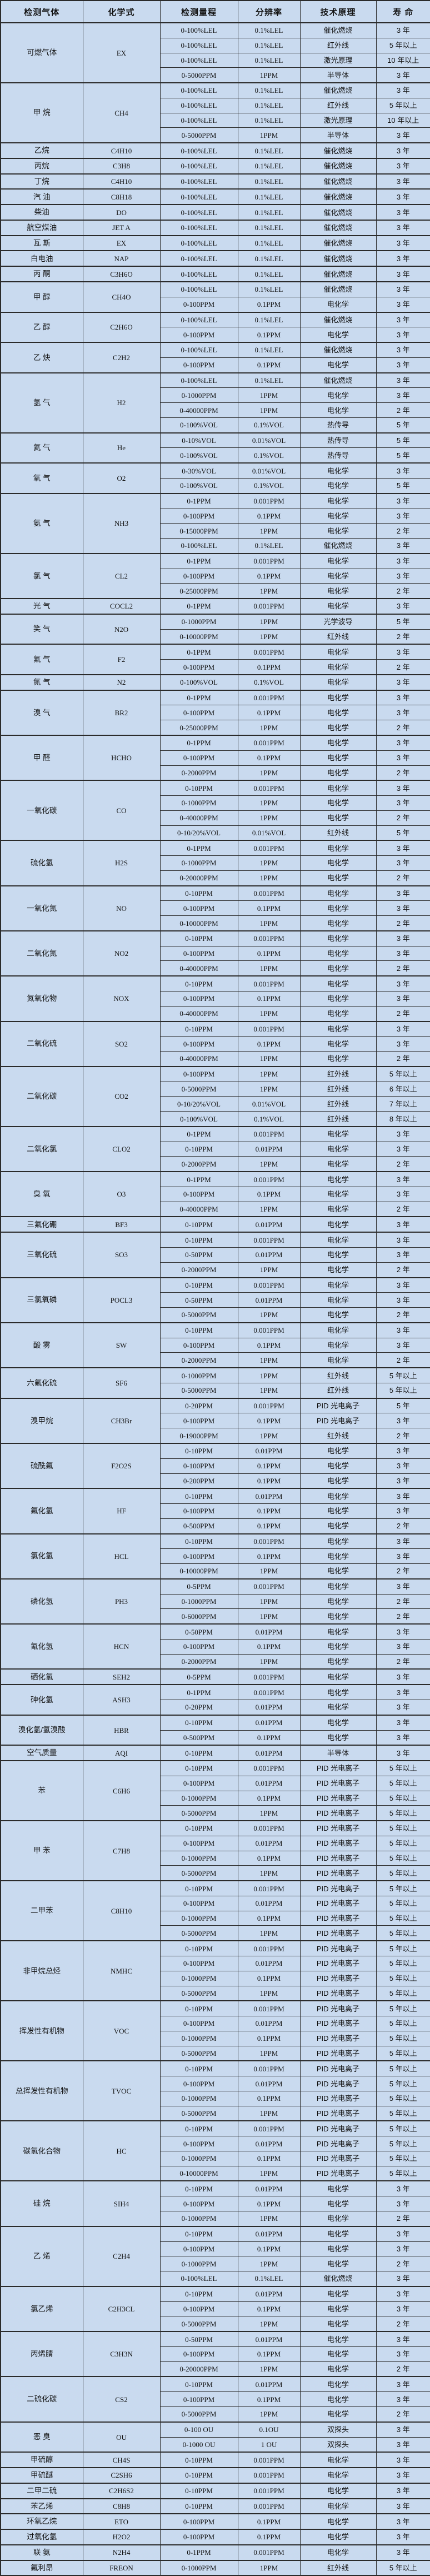 This screenshot has width=430, height=2576. What do you see at coordinates (122, 227) in the screenshot?
I see `formula-cell: JET A` at bounding box center [122, 227].